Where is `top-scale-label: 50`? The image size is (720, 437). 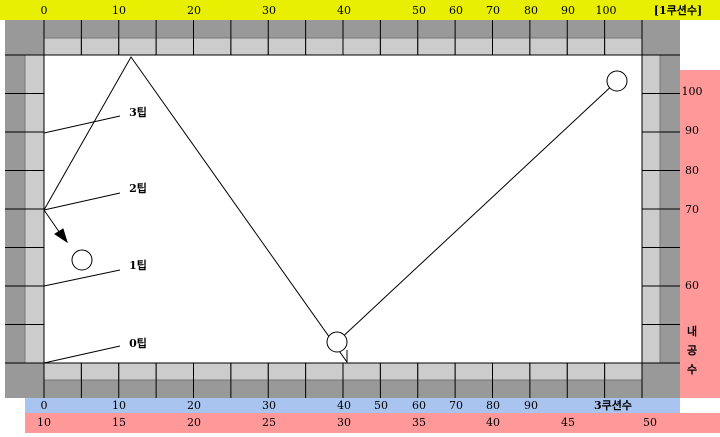 top-scale-label: 50 is located at coordinates (419, 10).